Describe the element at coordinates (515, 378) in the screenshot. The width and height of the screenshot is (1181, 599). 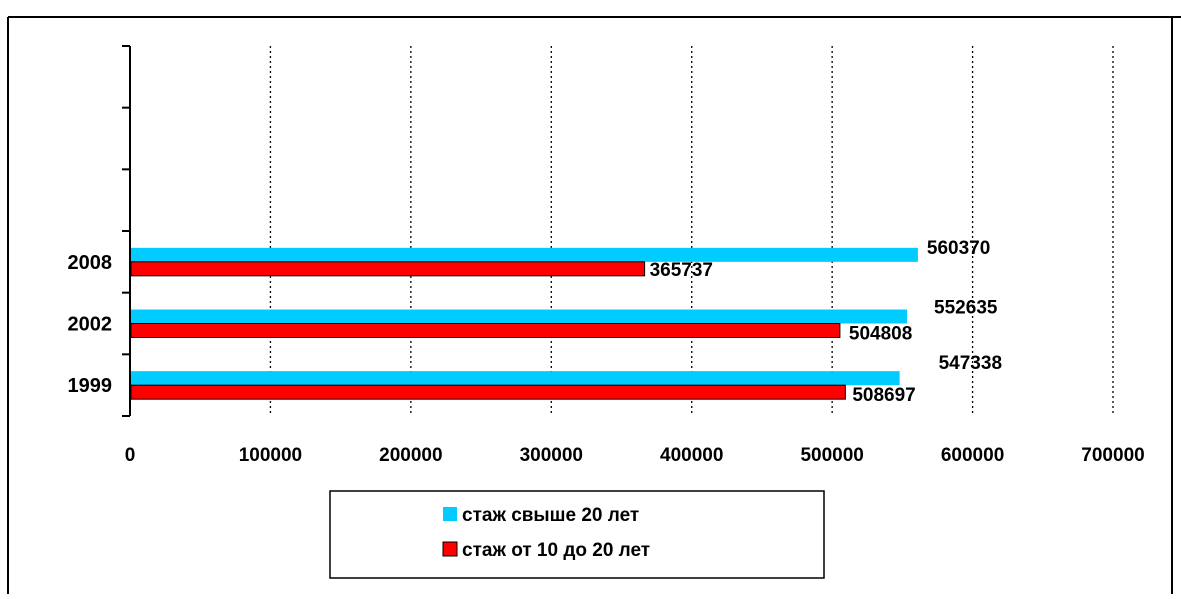
I see `bar-over20-1999` at that location.